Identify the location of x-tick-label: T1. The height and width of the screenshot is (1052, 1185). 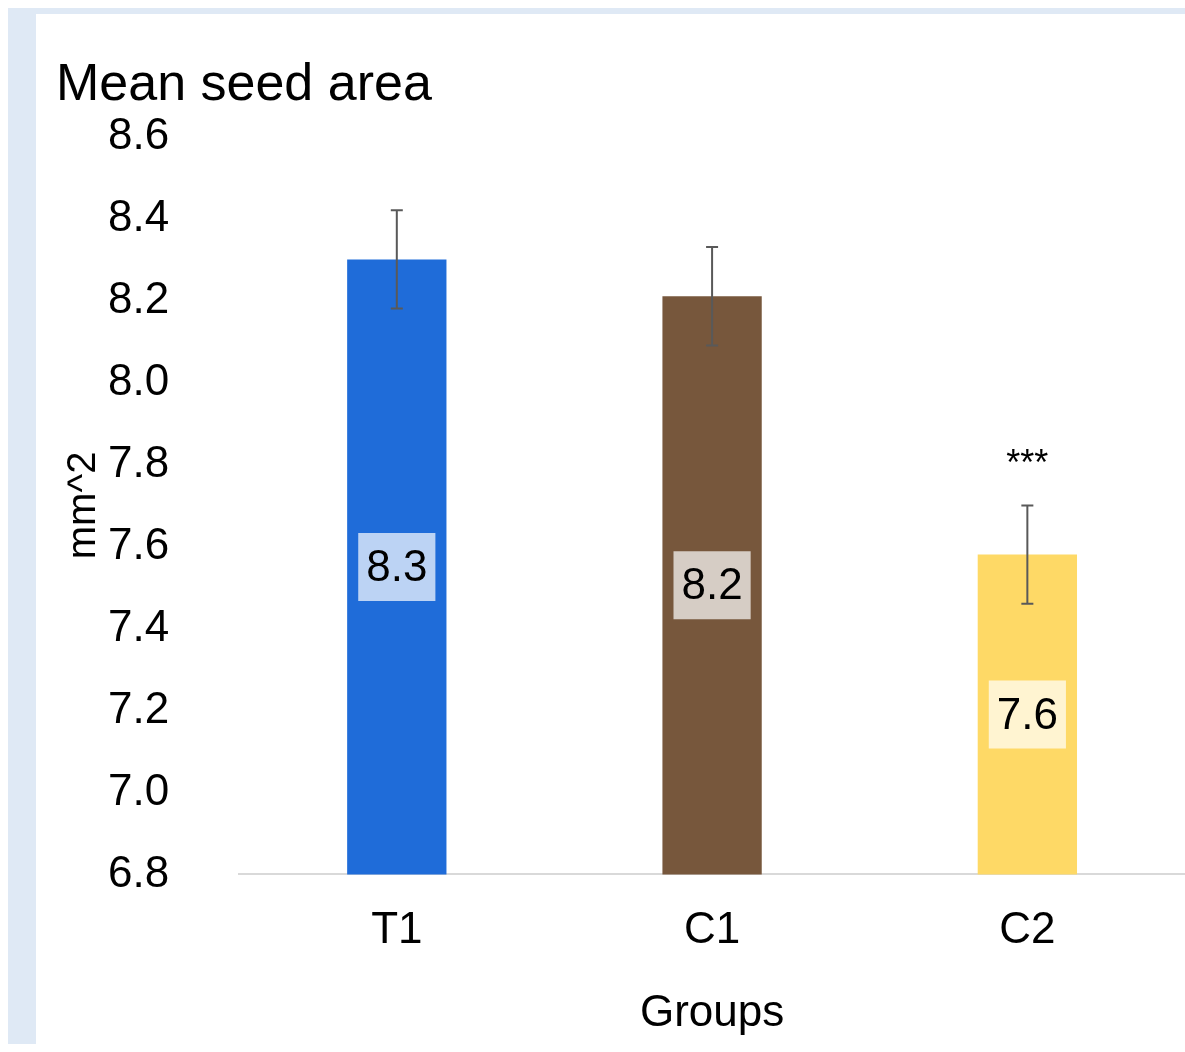
(397, 927).